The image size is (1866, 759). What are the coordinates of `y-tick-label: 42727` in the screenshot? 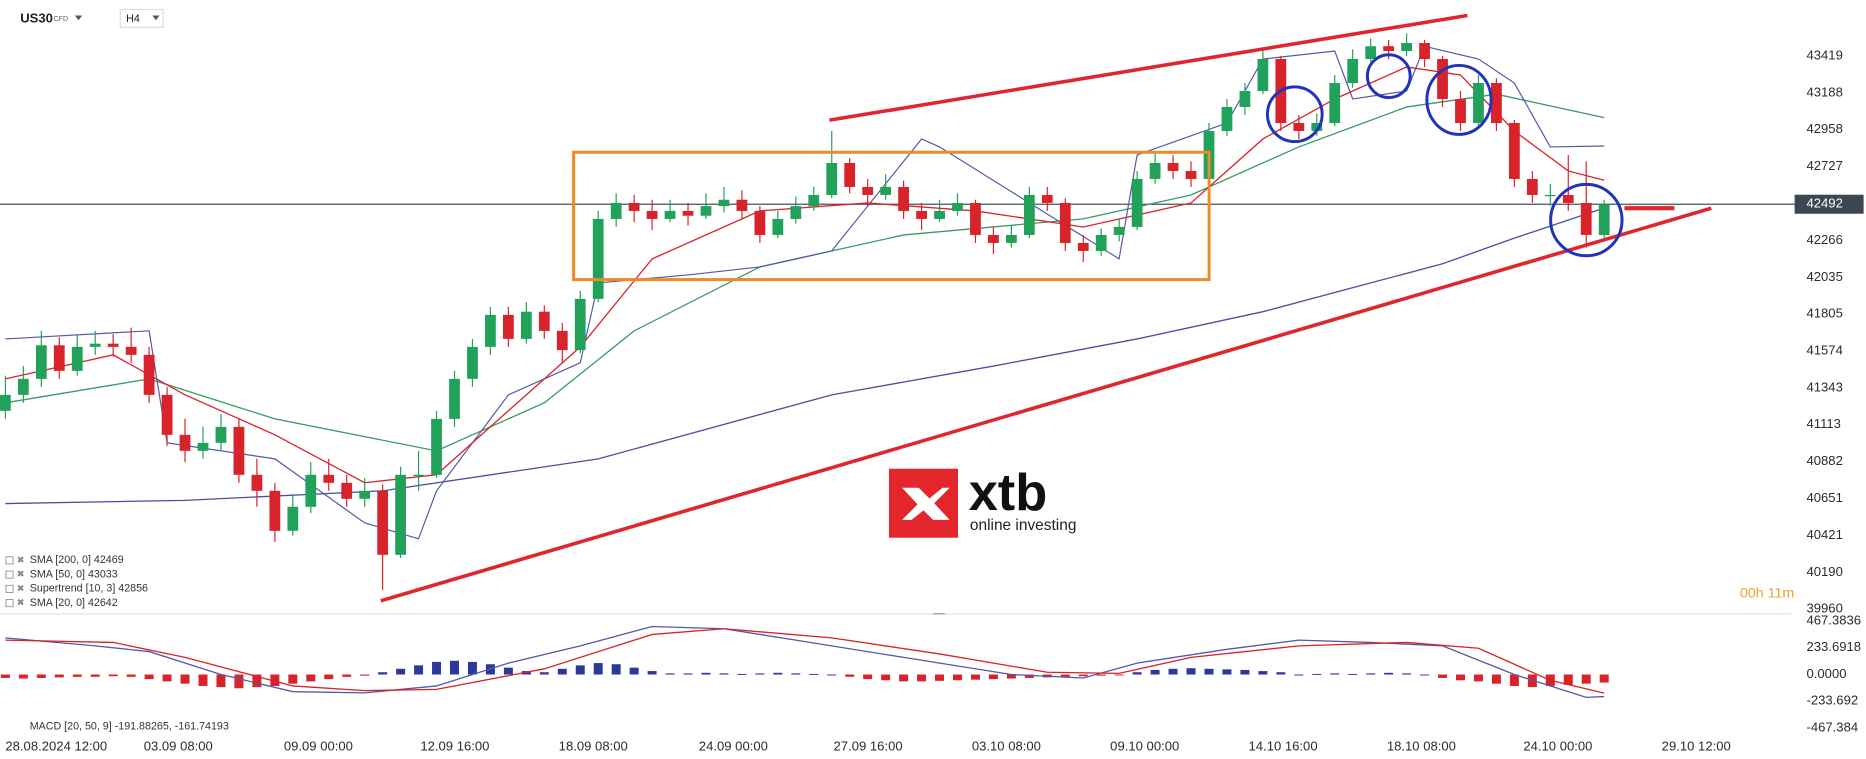 It's located at (1824, 165).